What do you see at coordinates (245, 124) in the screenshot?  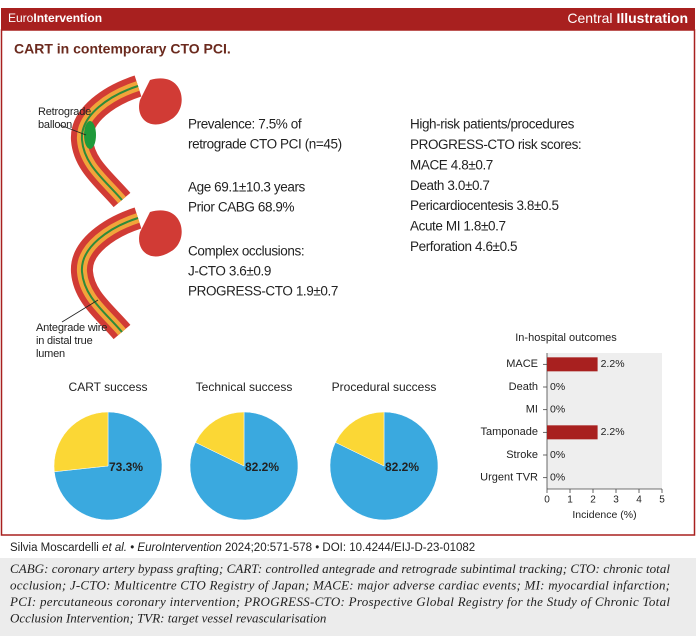 I see `summary-line: Prevalence: 7.5% of` at bounding box center [245, 124].